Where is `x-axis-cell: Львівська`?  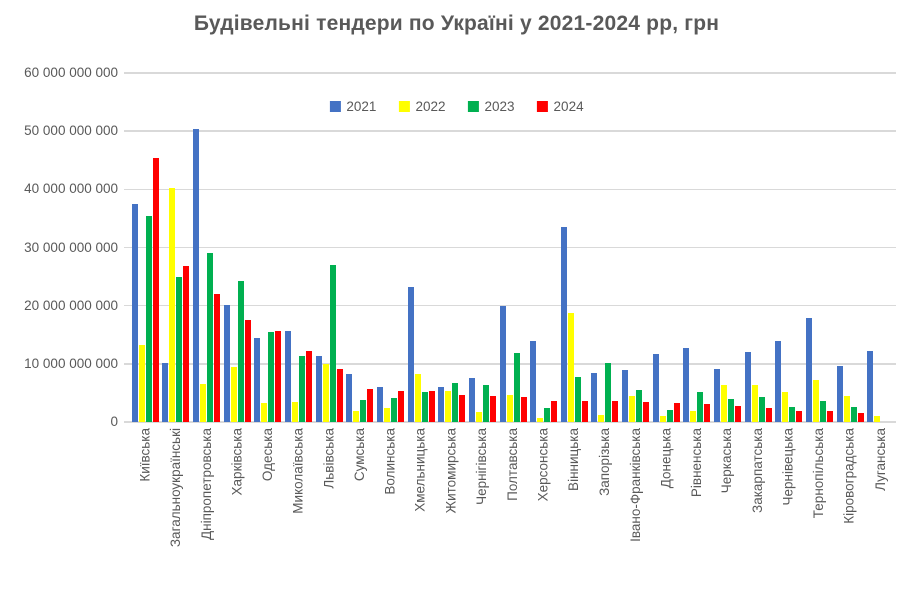
x-axis-cell: Львівська is located at coordinates (329, 505).